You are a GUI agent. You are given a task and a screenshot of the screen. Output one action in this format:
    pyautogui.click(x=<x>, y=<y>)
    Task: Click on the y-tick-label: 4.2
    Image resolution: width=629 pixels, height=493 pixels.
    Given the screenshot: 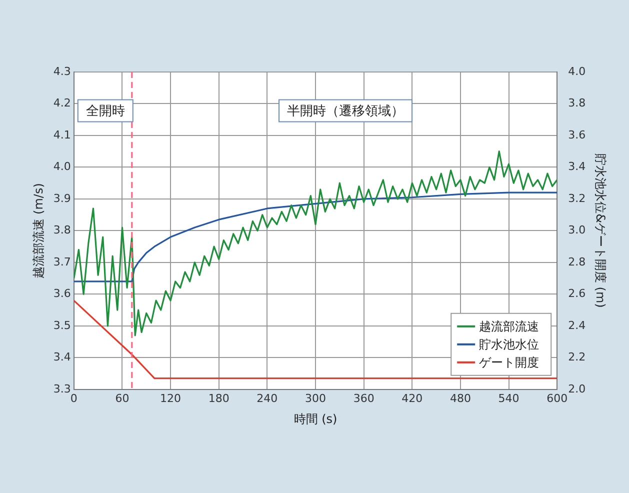 What is the action you would take?
    pyautogui.click(x=62, y=103)
    